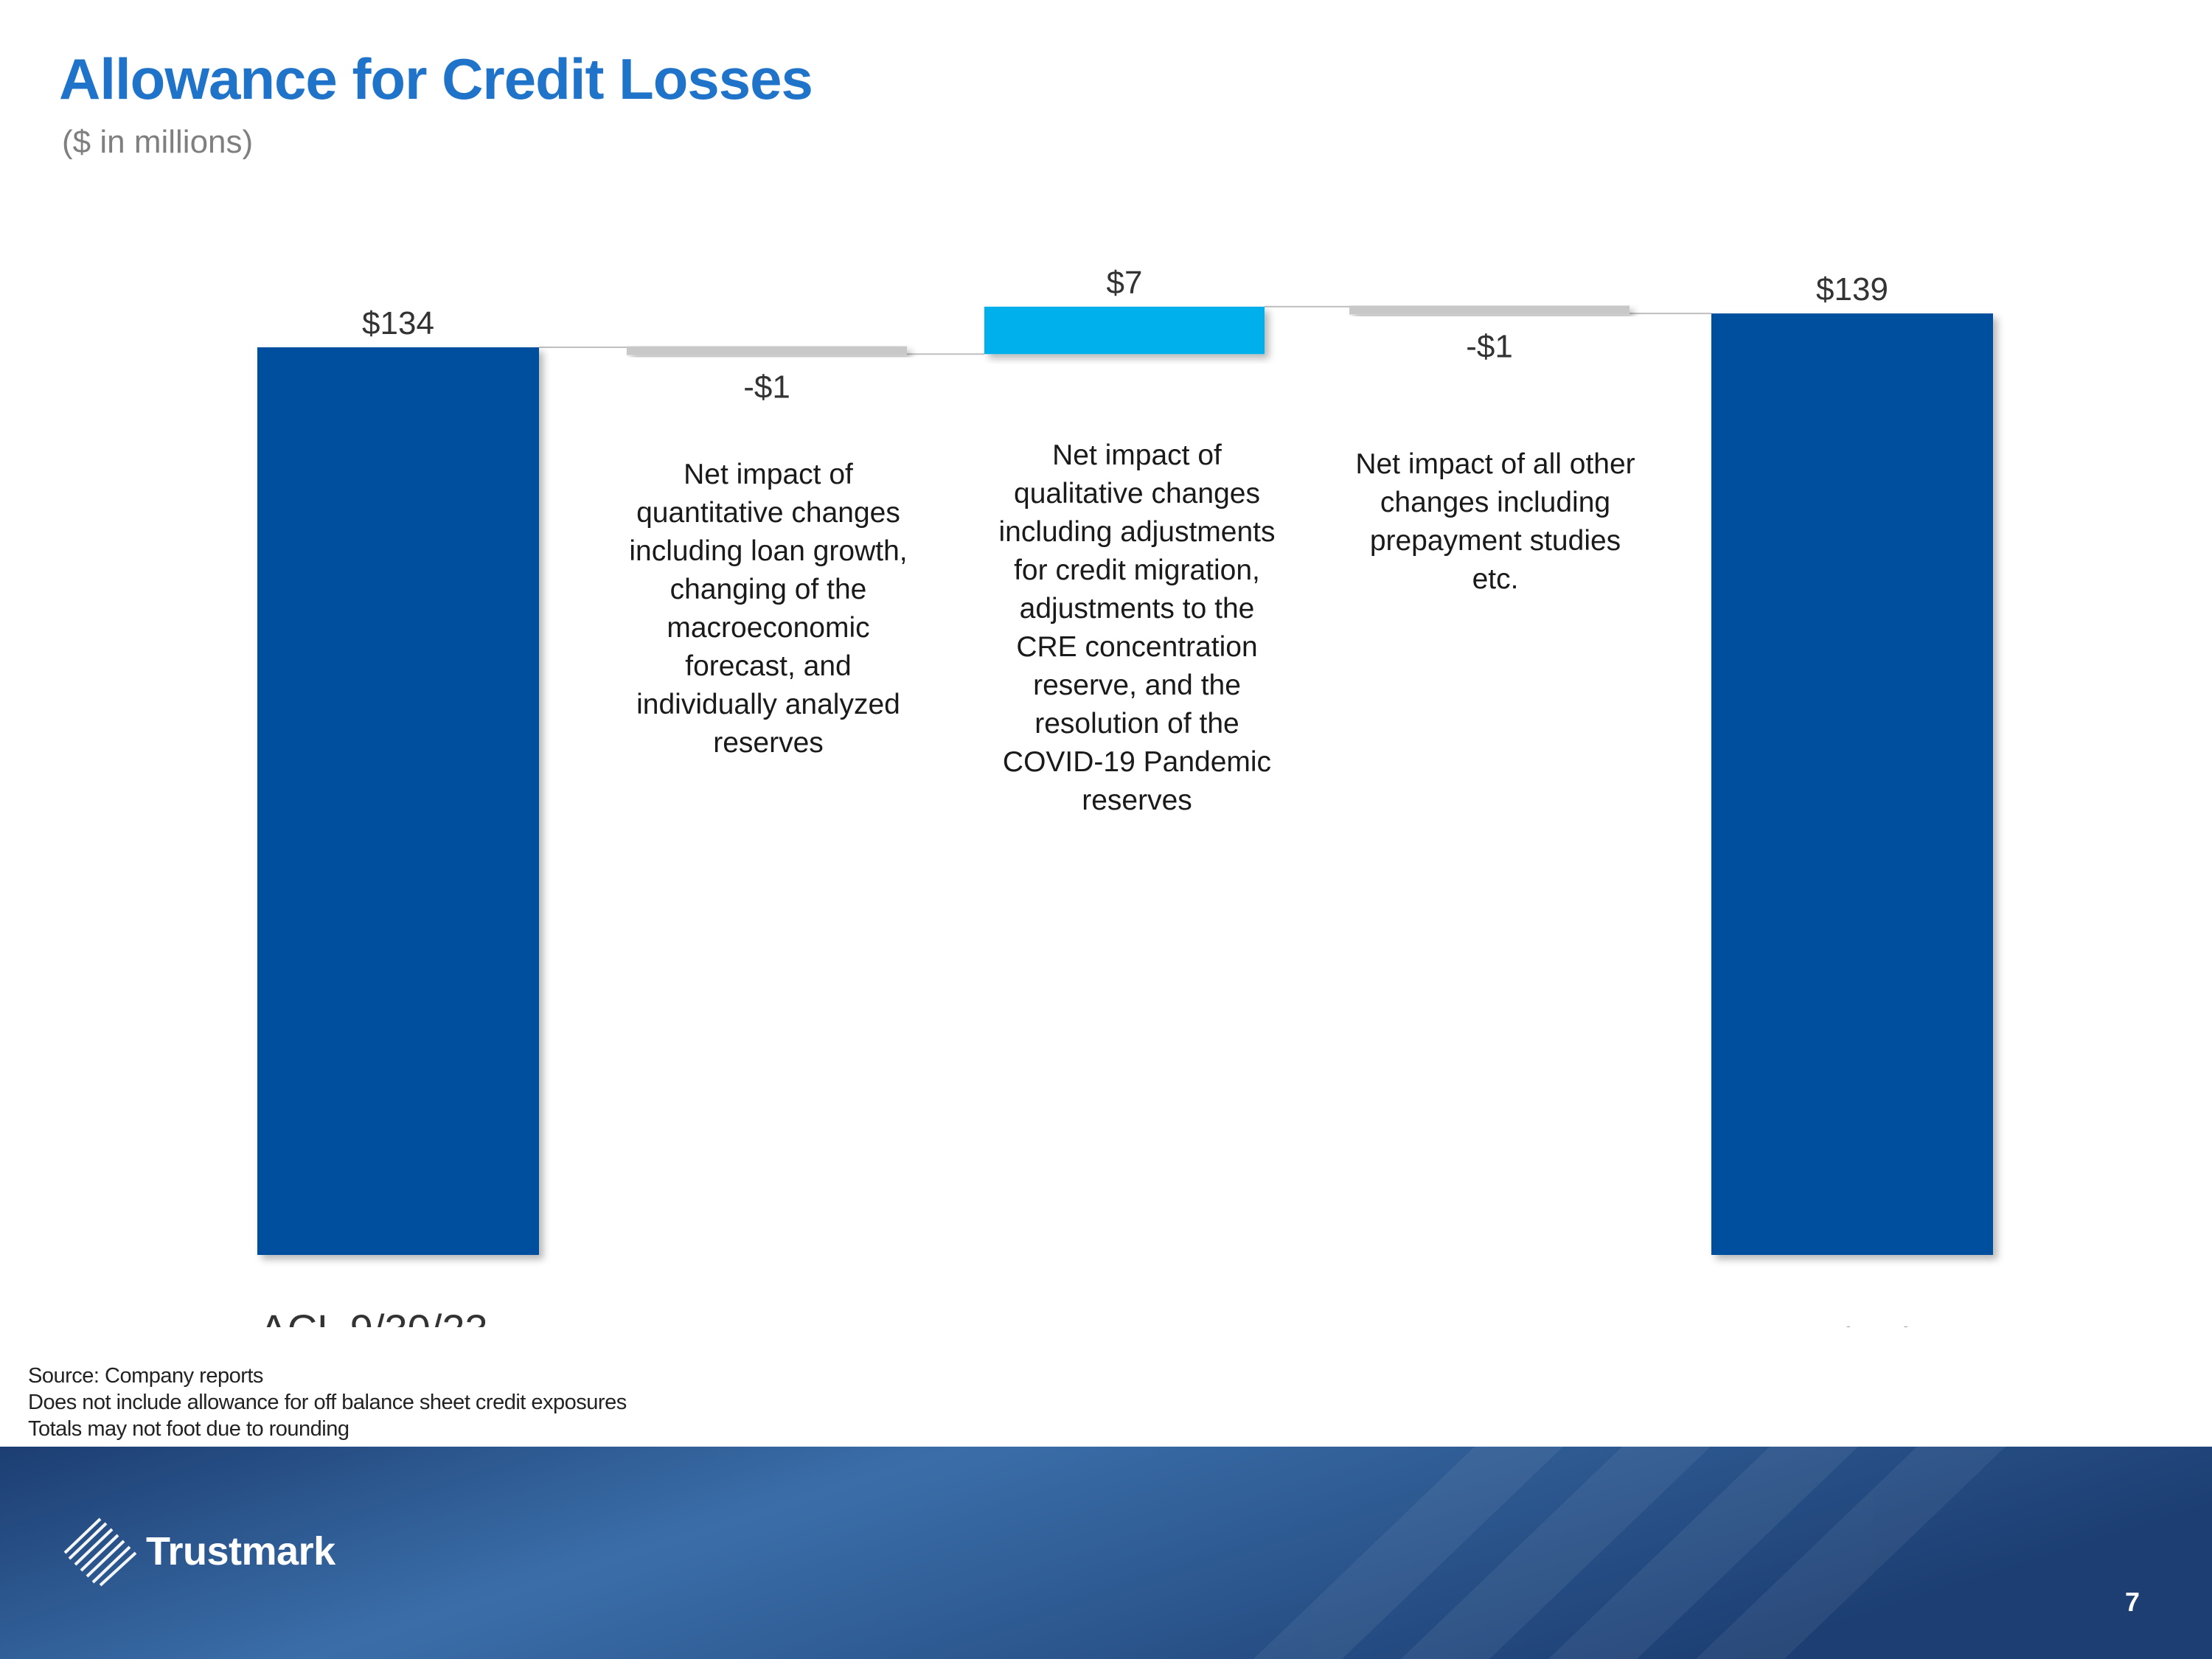 This screenshot has width=2212, height=1659. Describe the element at coordinates (145, 1376) in the screenshot. I see `footnote-source: Source: Company reports` at that location.